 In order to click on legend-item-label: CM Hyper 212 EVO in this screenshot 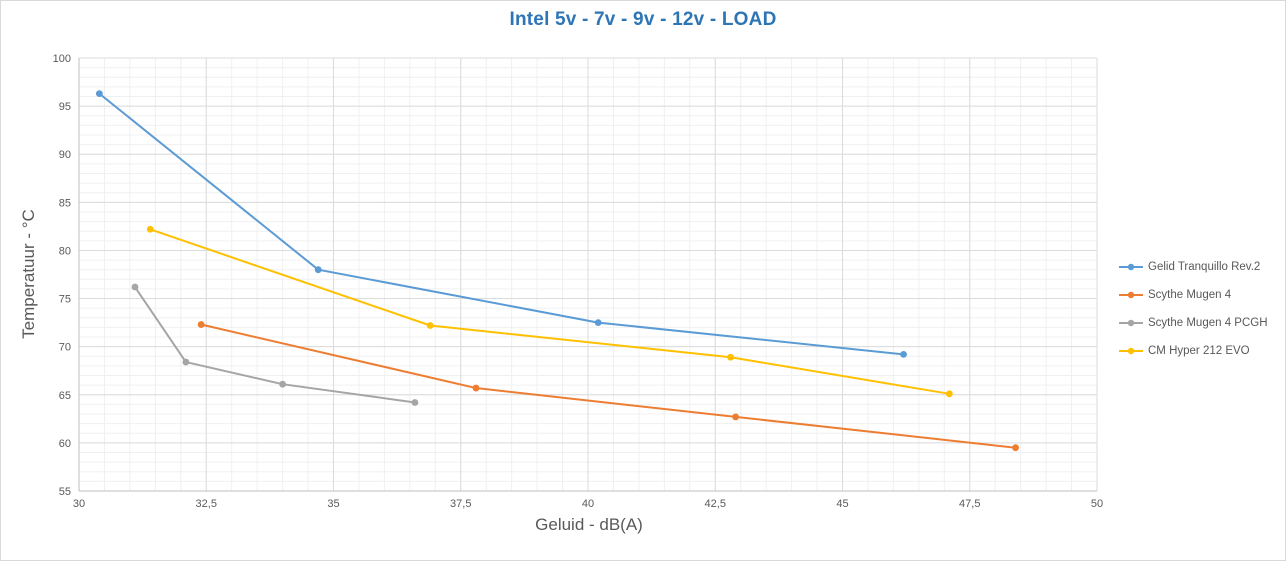, I will do `click(1199, 350)`.